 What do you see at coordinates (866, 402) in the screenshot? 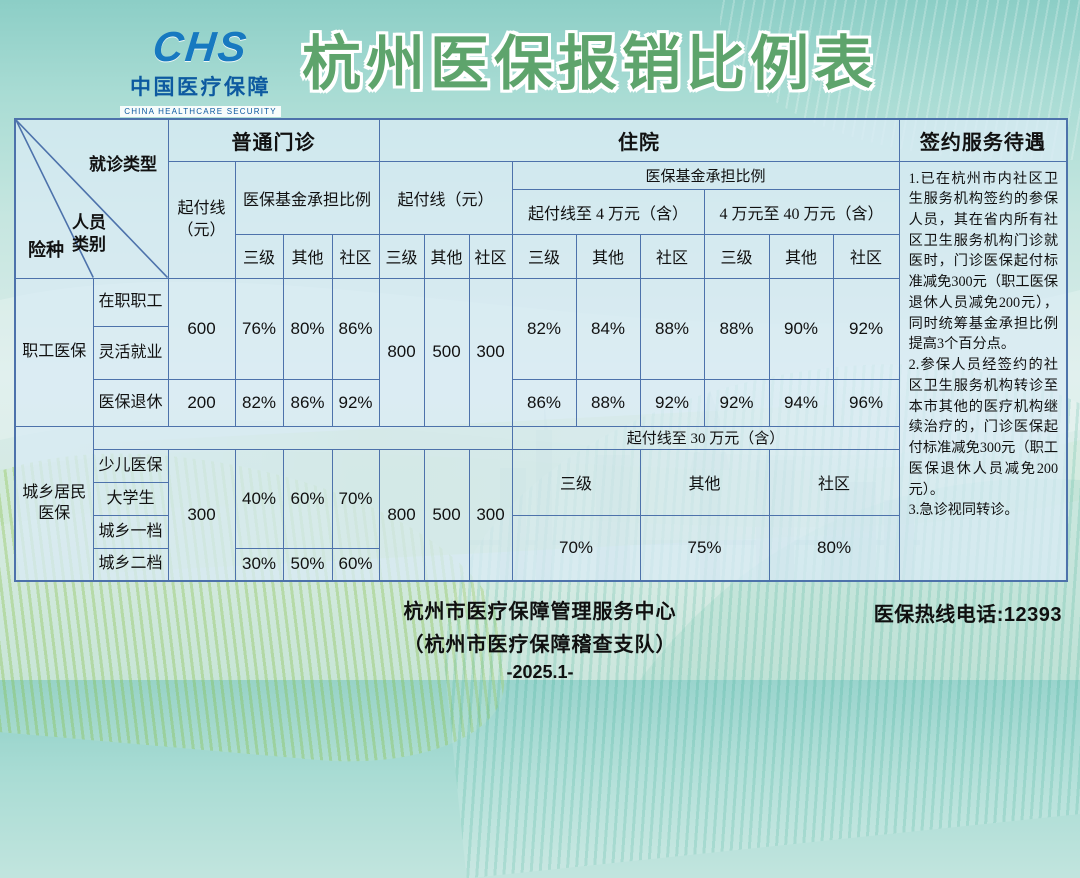
I see `cell-retired-tier40w-community: 96%` at bounding box center [866, 402].